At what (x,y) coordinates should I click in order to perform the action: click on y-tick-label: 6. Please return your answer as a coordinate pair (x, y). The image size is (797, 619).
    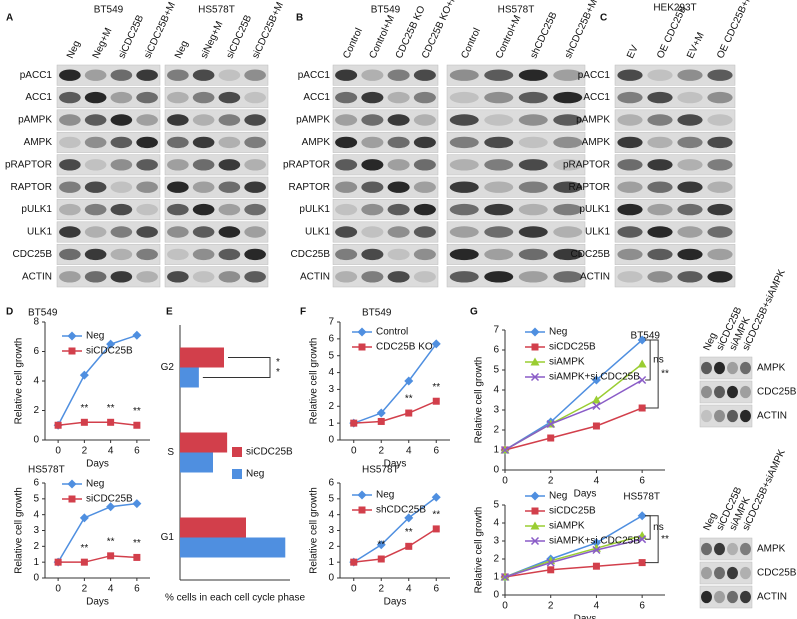
    Looking at the image, I should click on (36, 351).